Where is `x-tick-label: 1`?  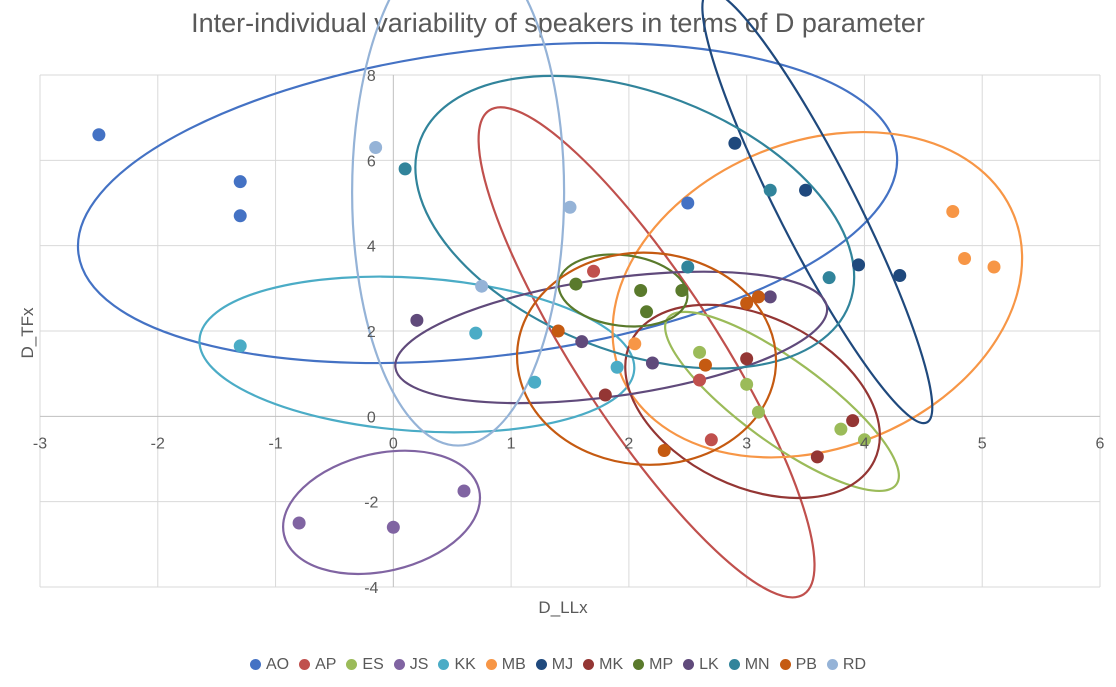
x-tick-label: 1 is located at coordinates (511, 443).